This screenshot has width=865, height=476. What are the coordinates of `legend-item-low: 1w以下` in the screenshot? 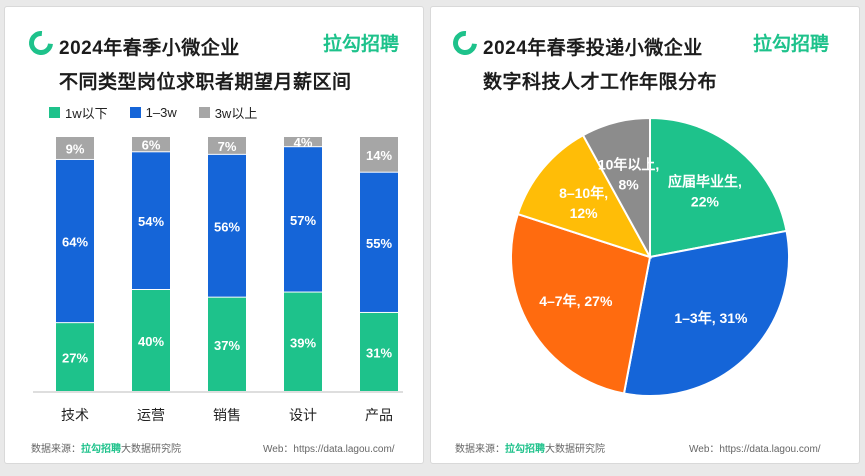 It's located at (78, 112).